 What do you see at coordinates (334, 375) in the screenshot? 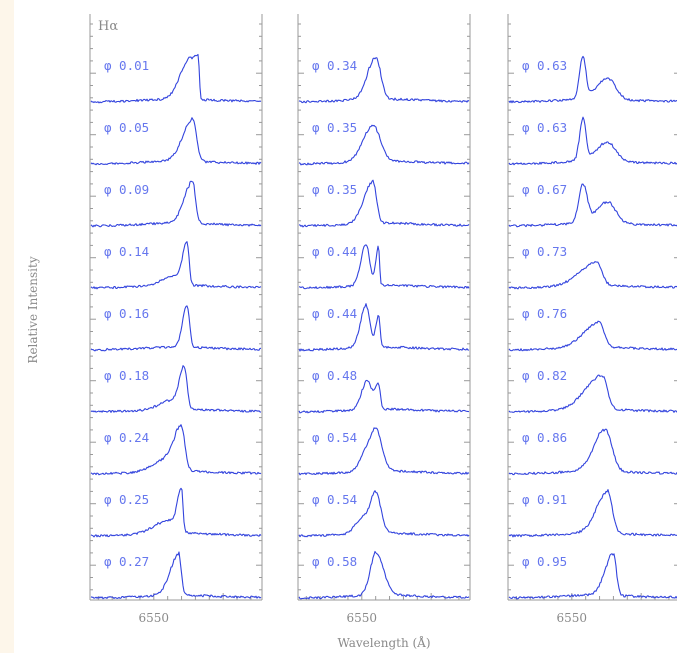
I see `phase-label: φ 0.48` at bounding box center [334, 375].